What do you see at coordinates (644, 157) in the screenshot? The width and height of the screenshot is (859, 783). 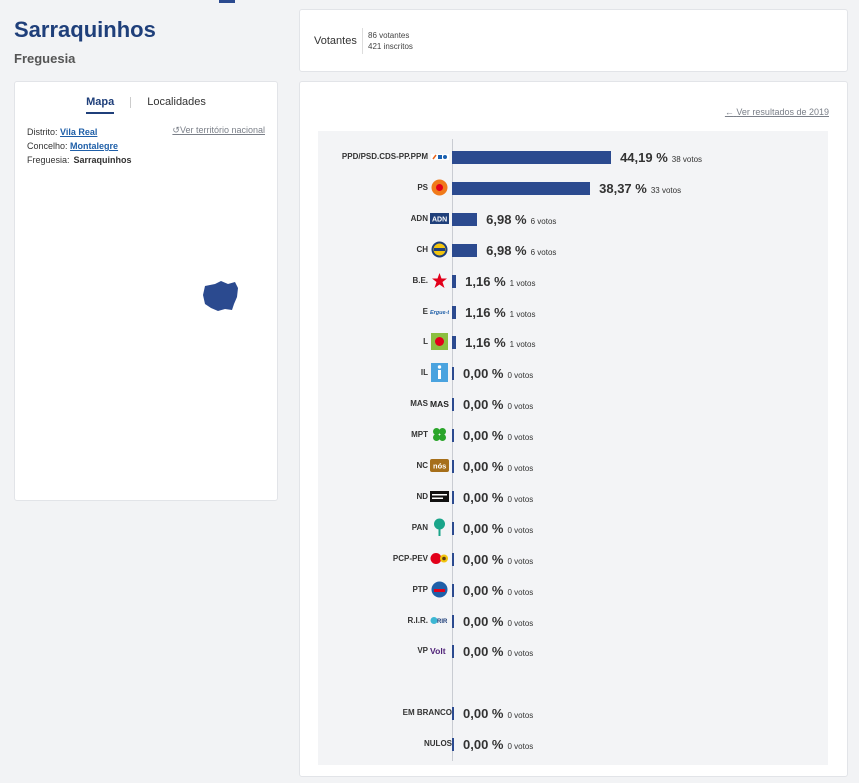 I see `result-percentage: 44,19 %` at bounding box center [644, 157].